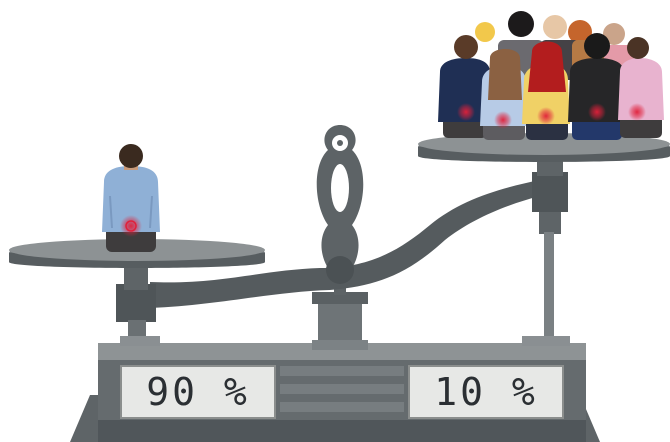 This screenshot has height=442, width=670. I want to click on left-pan, so click(137, 253).